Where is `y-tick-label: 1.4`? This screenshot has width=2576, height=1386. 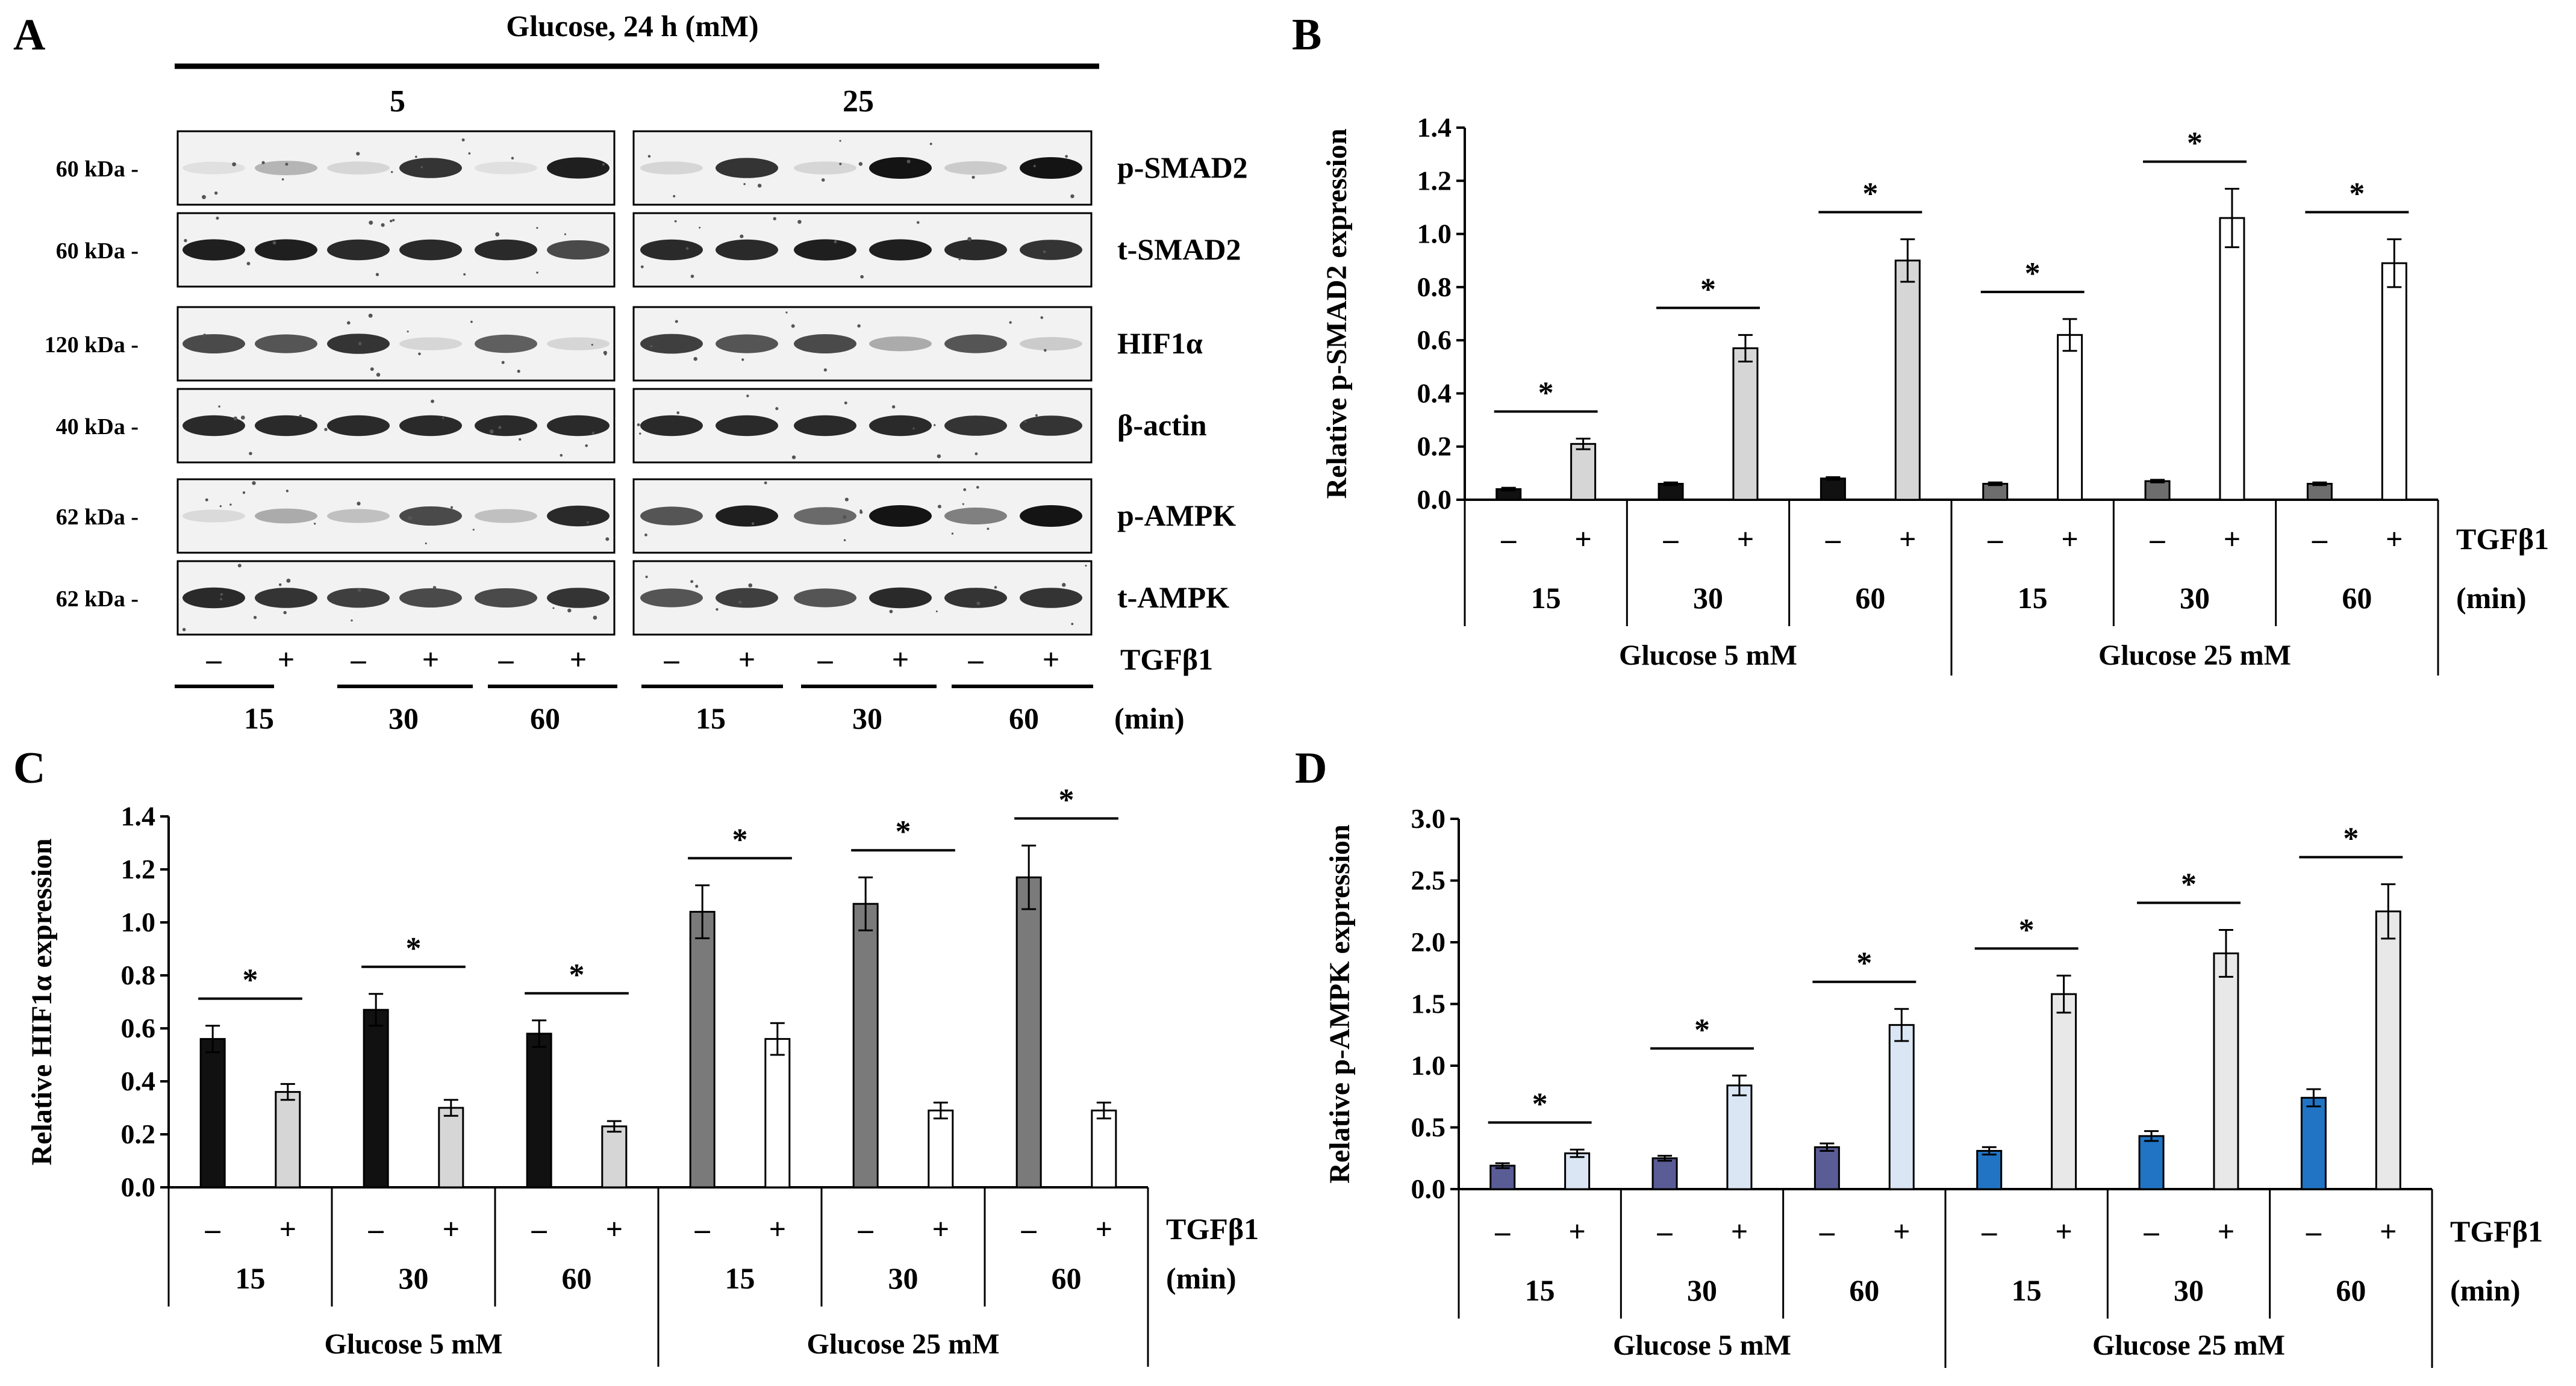
y-tick-label: 1.4 is located at coordinates (138, 816).